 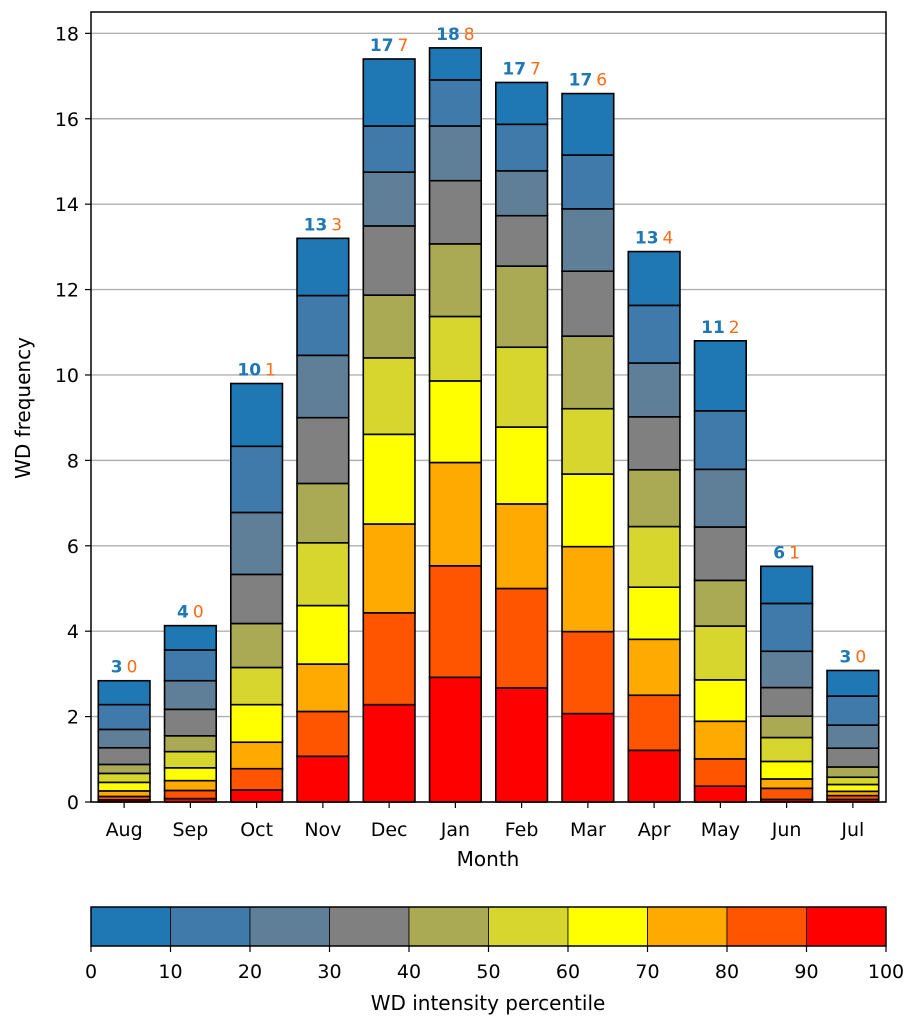 I want to click on colorbar-tick-label: 20, so click(x=250, y=972).